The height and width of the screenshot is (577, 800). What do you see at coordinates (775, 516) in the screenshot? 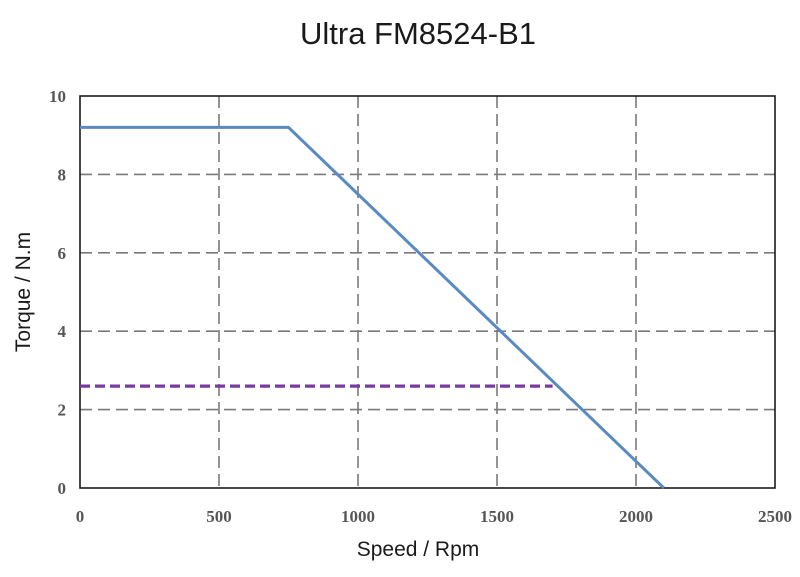
I see `x-tick-label: 2500` at bounding box center [775, 516].